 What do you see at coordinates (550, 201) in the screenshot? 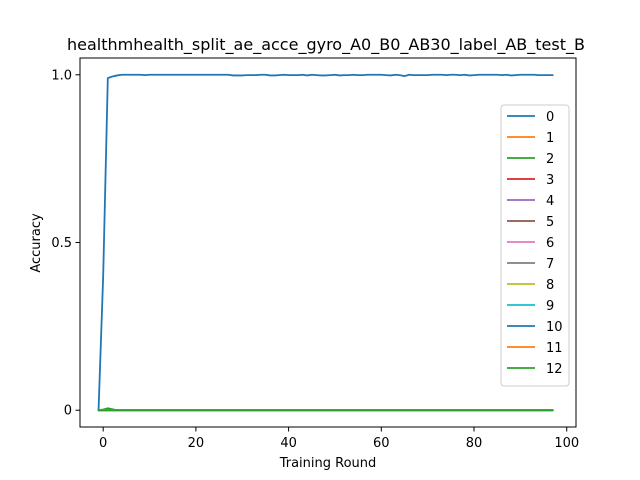
I see `legend-entry-4: 4` at bounding box center [550, 201].